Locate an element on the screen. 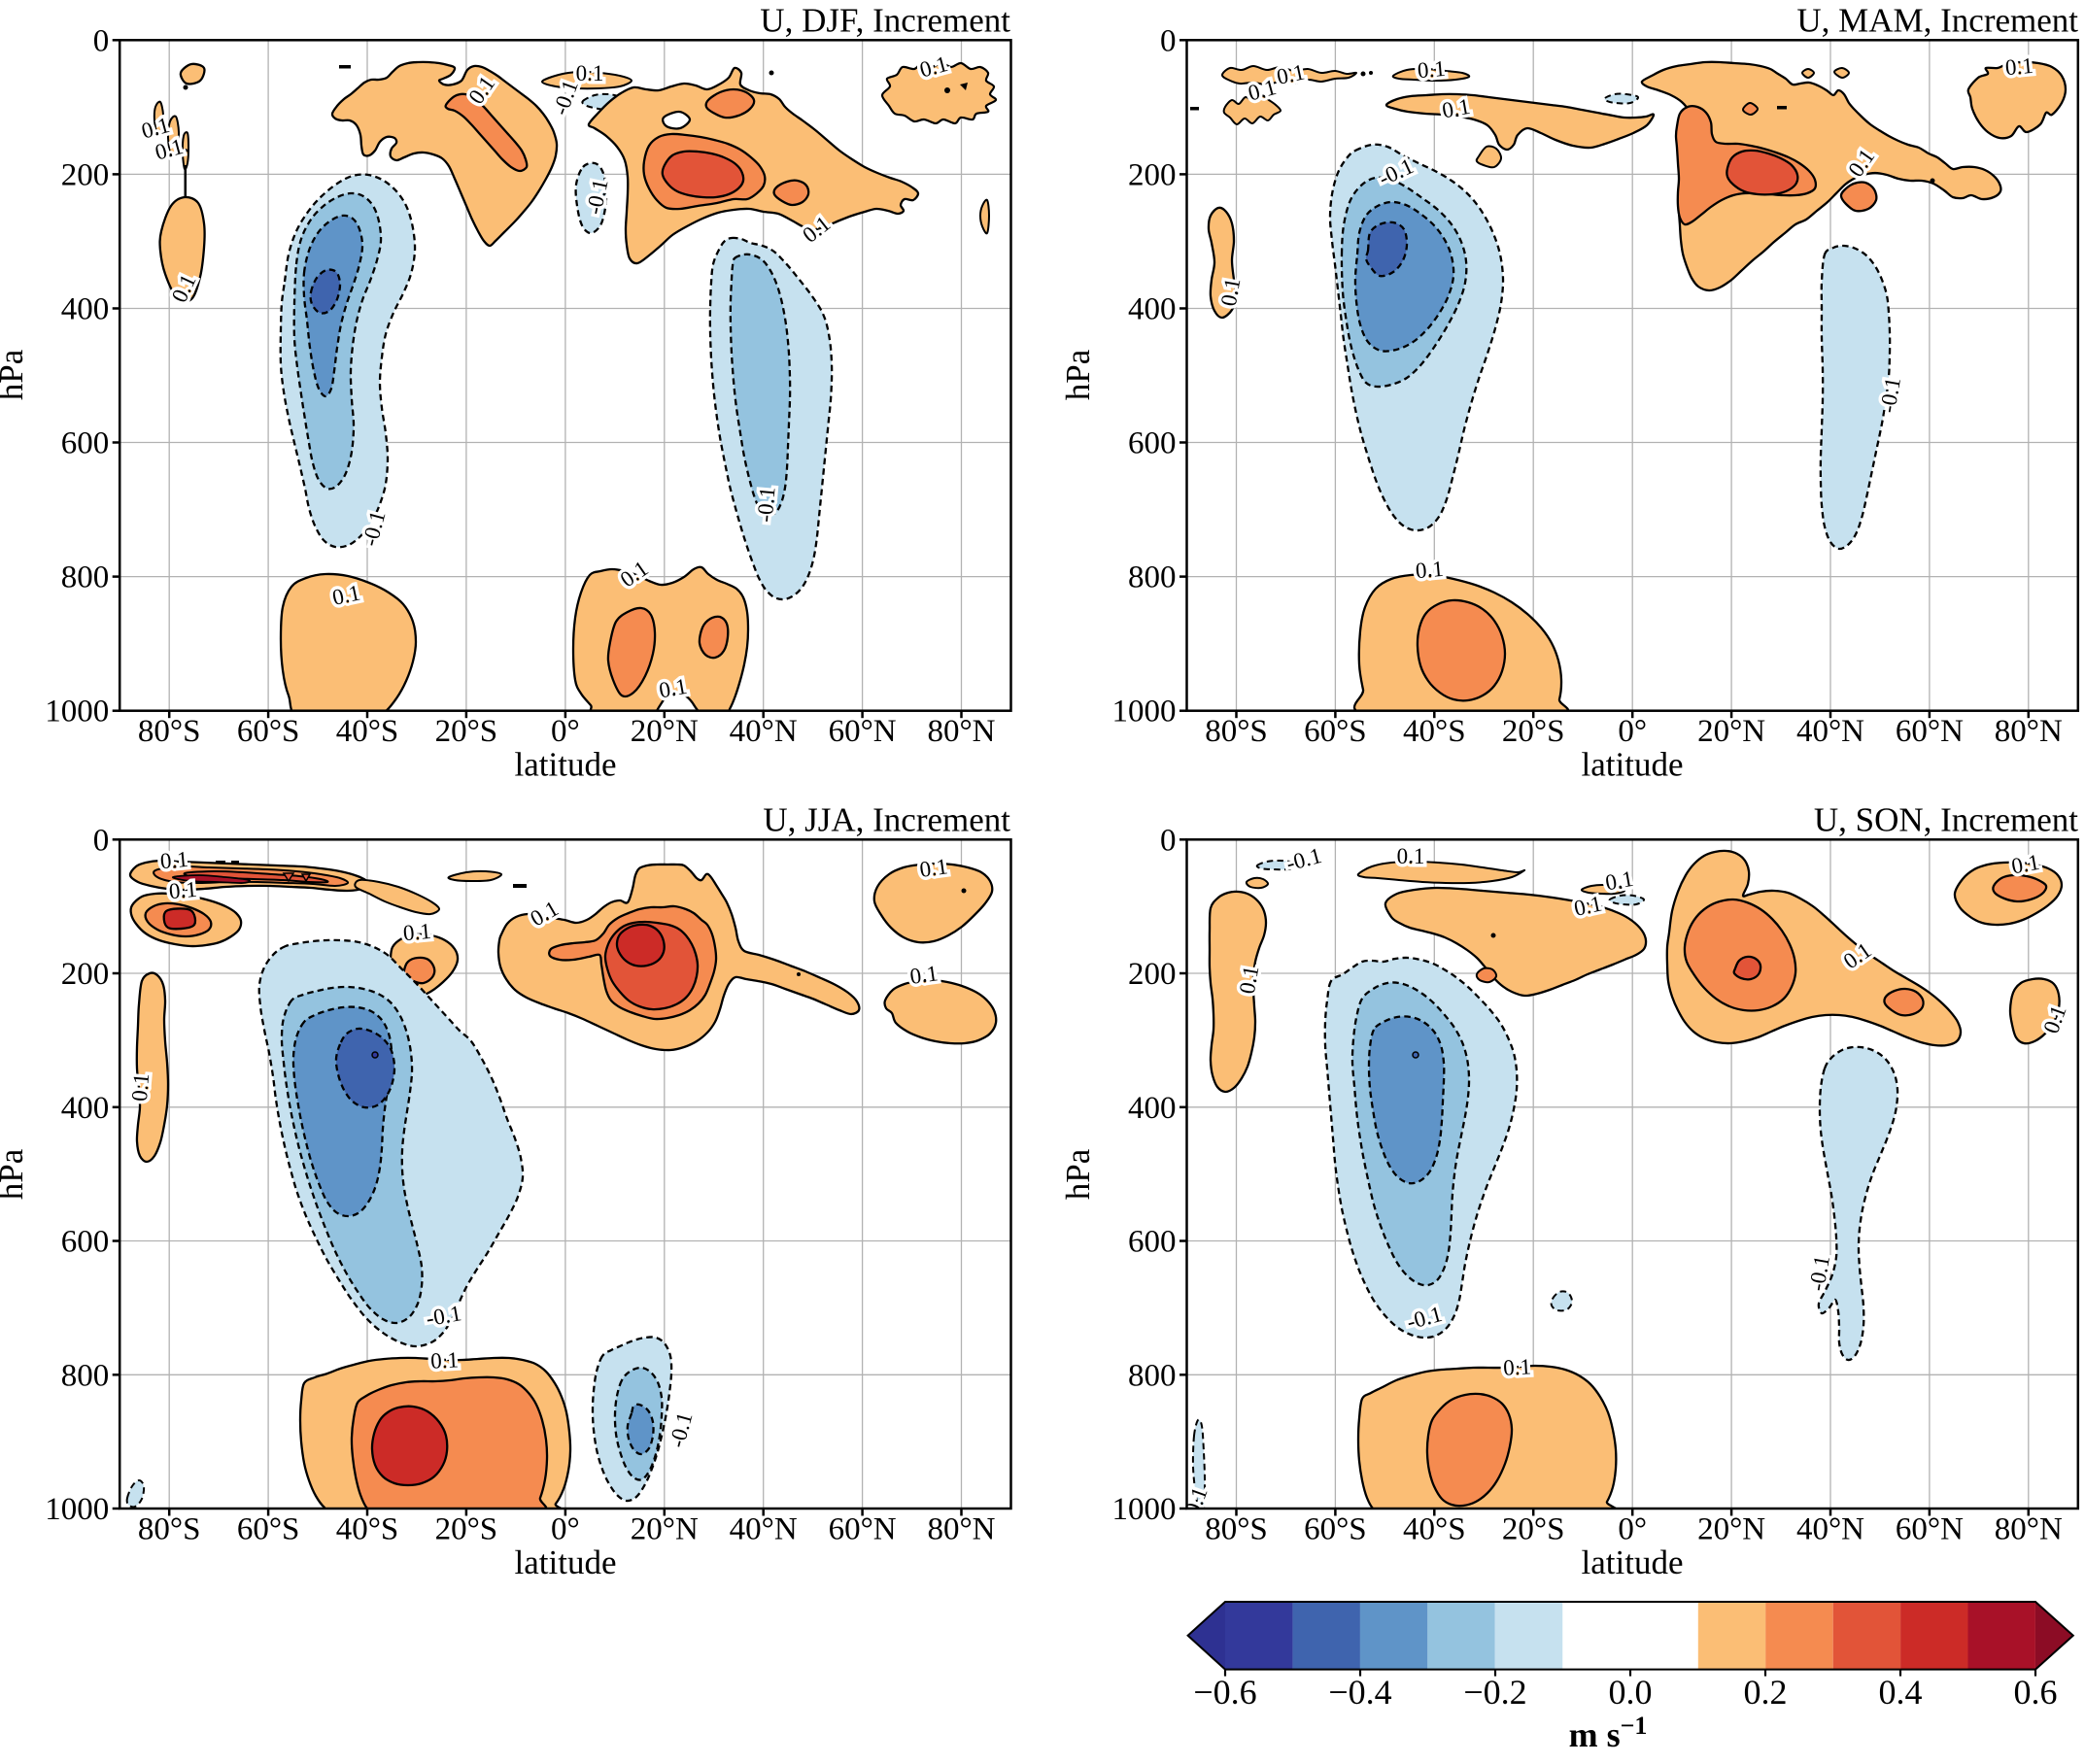 The image size is (2085, 1764). svg-text: U, JJA, Increment is located at coordinates (886, 819).